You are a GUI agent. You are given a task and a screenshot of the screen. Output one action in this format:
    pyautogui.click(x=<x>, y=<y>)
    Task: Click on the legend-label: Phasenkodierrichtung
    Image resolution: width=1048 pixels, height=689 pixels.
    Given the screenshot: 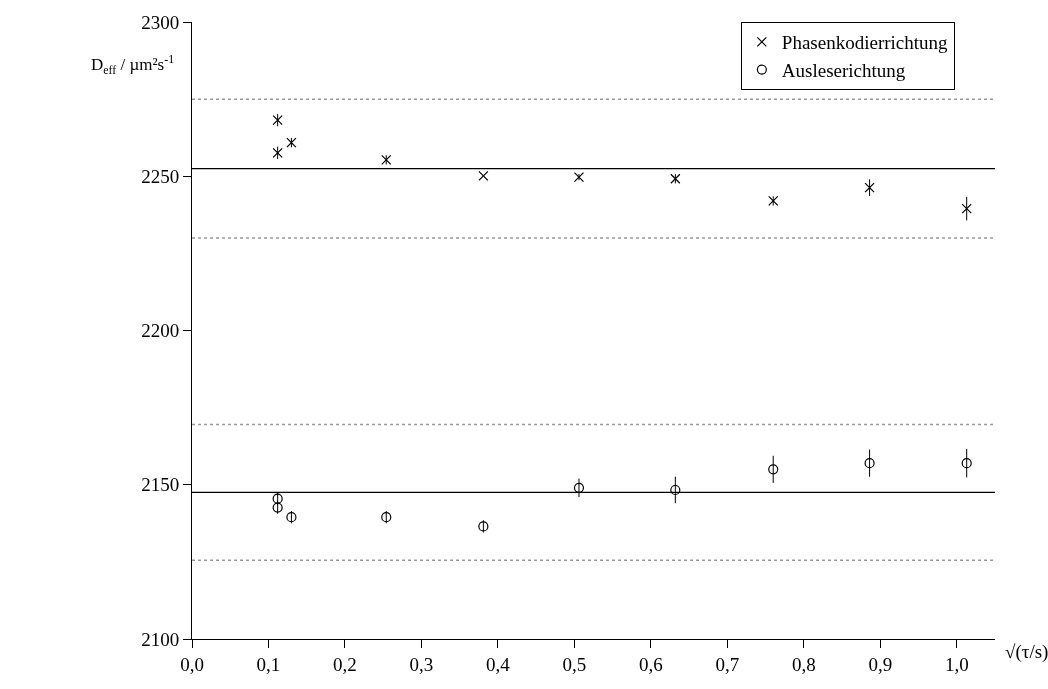 What is the action you would take?
    pyautogui.click(x=865, y=43)
    